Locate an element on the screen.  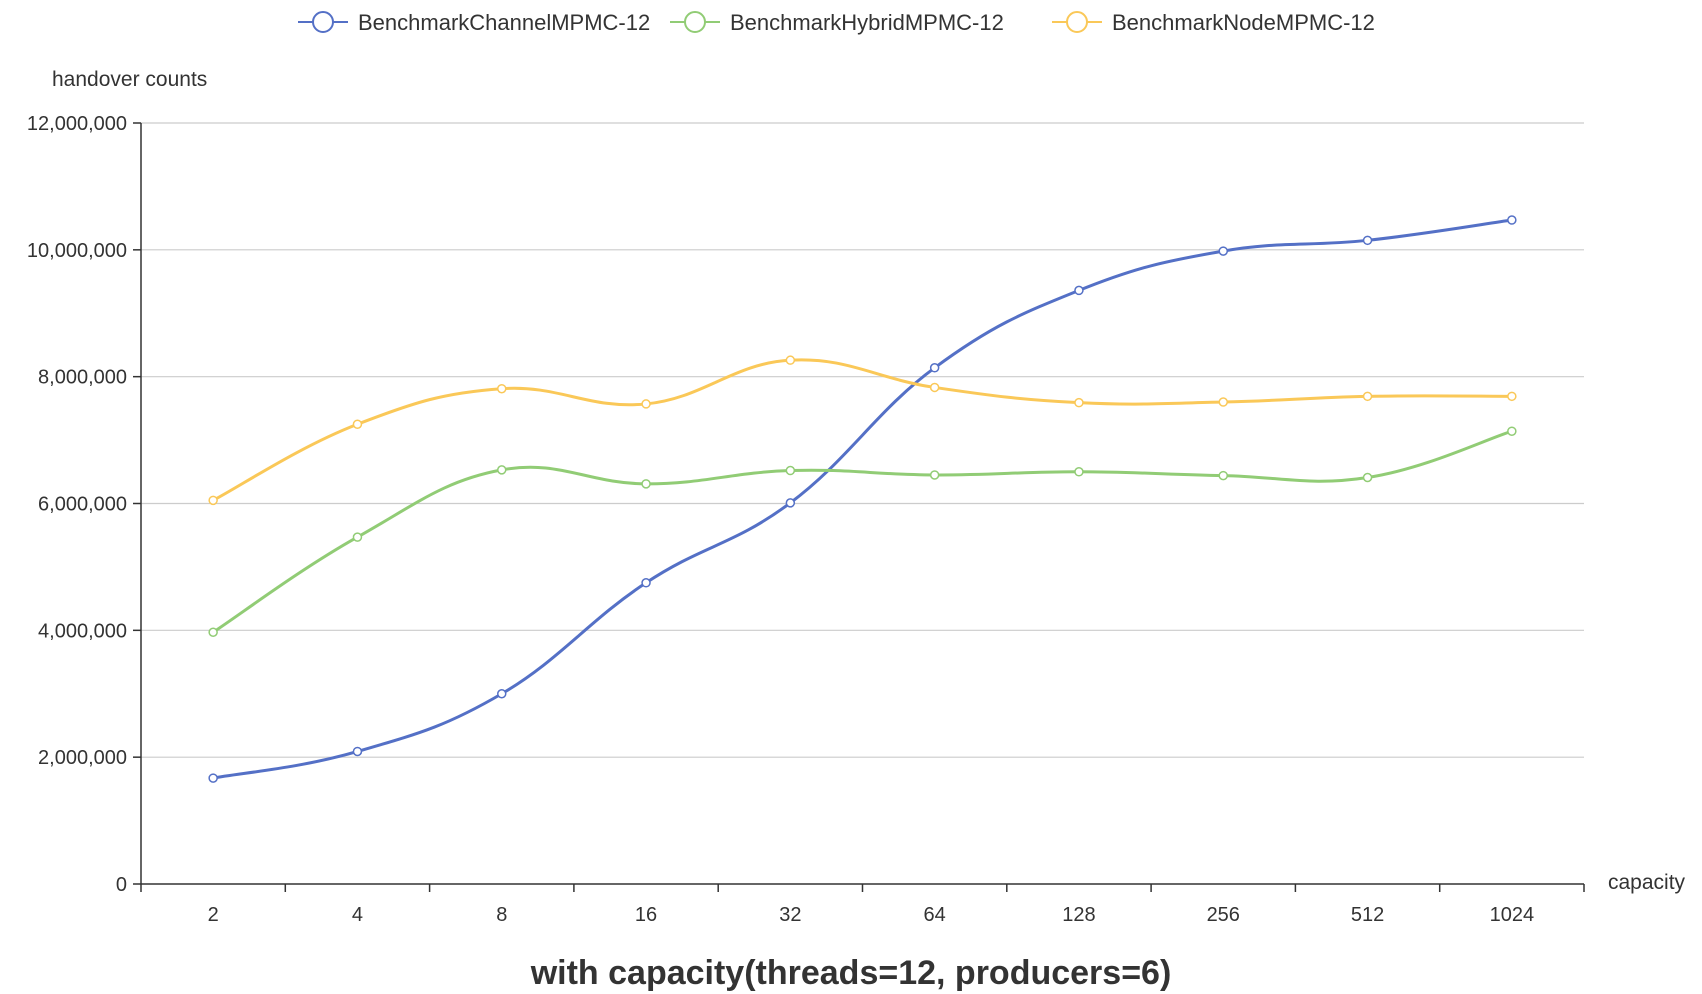
legend-label: BenchmarkHybridMPMC-12 is located at coordinates (867, 22).